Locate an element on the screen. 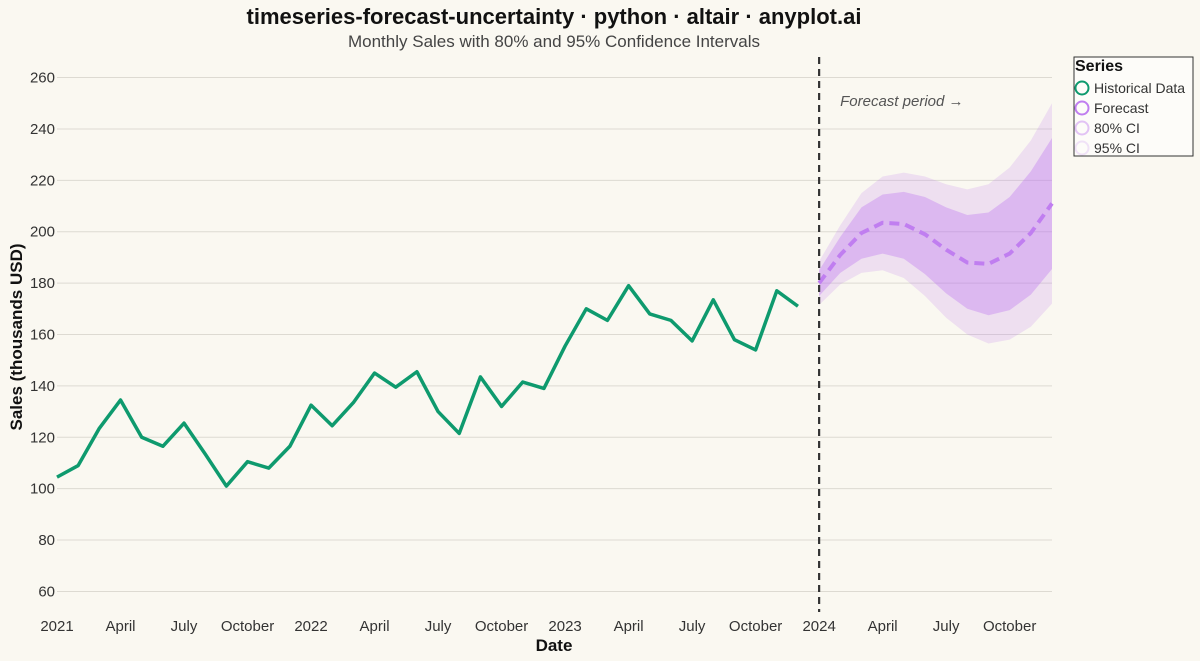  legend-title: Series is located at coordinates (1099, 66).